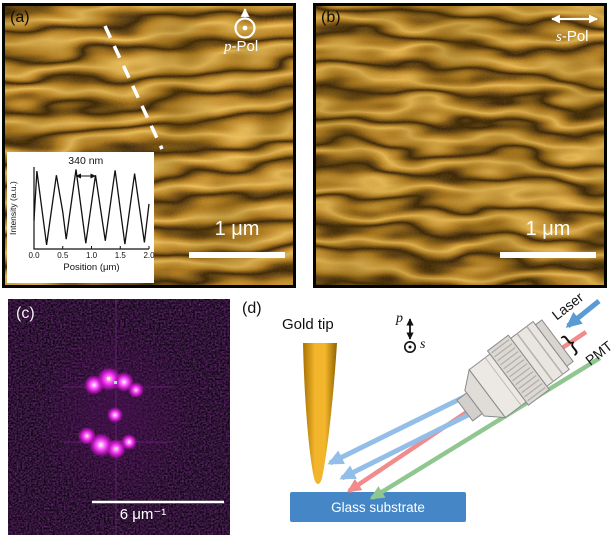 This screenshot has width=612, height=538. Describe the element at coordinates (133, 87) in the screenshot. I see `grating-direction-dashed-line` at that location.